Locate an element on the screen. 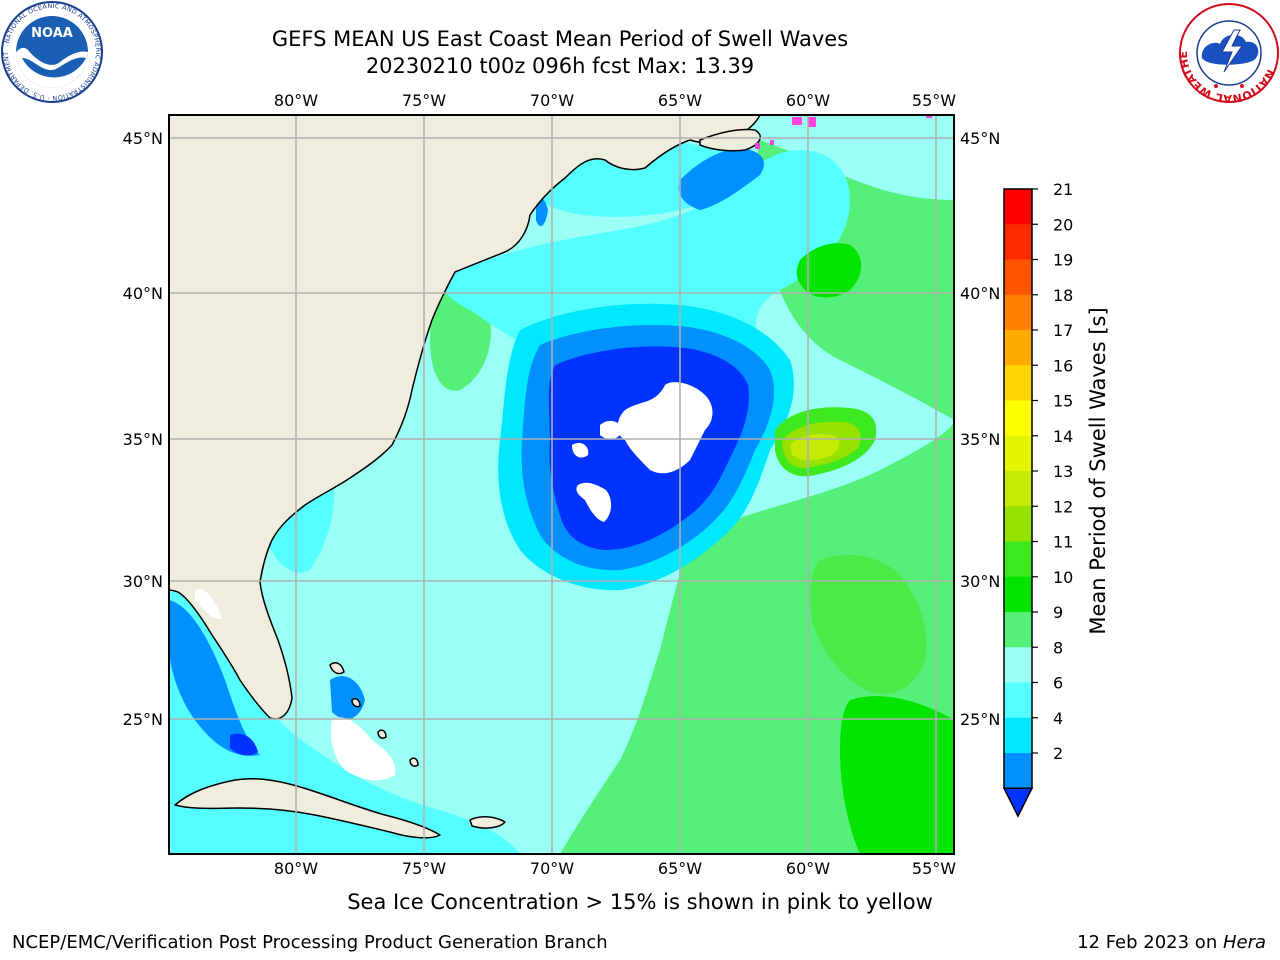 This screenshot has width=1280, height=960. colorbar-tick-label: 19 is located at coordinates (1063, 260).